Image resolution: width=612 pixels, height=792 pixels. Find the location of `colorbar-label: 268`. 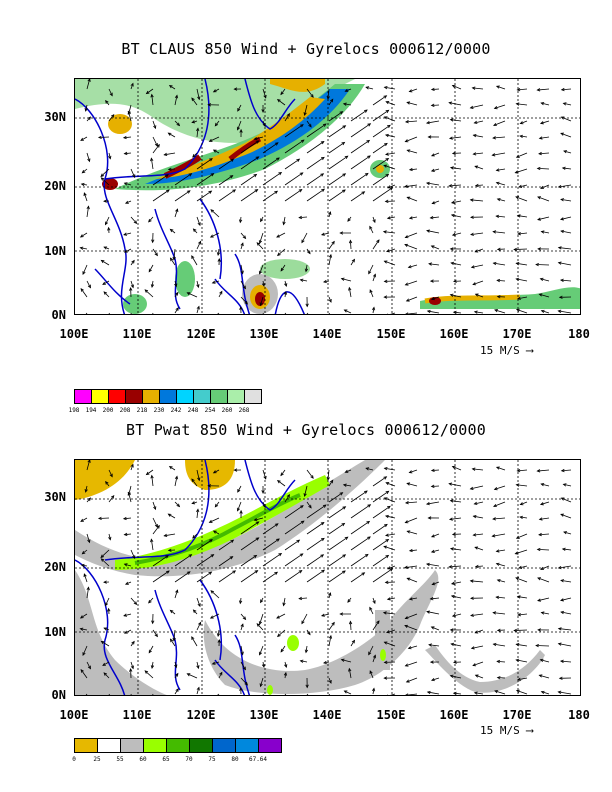

colorbar-label: 268 is located at coordinates (244, 410).